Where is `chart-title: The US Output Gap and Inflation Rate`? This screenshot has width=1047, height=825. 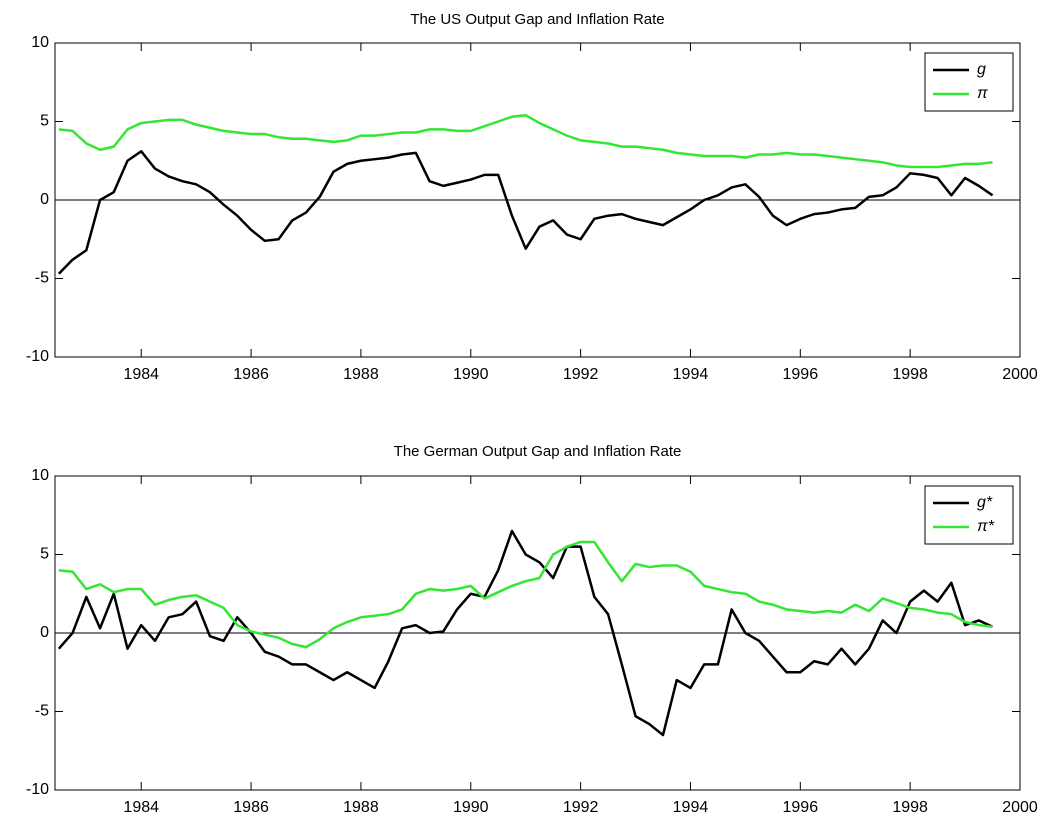 chart-title: The US Output Gap and Inflation Rate is located at coordinates (537, 19).